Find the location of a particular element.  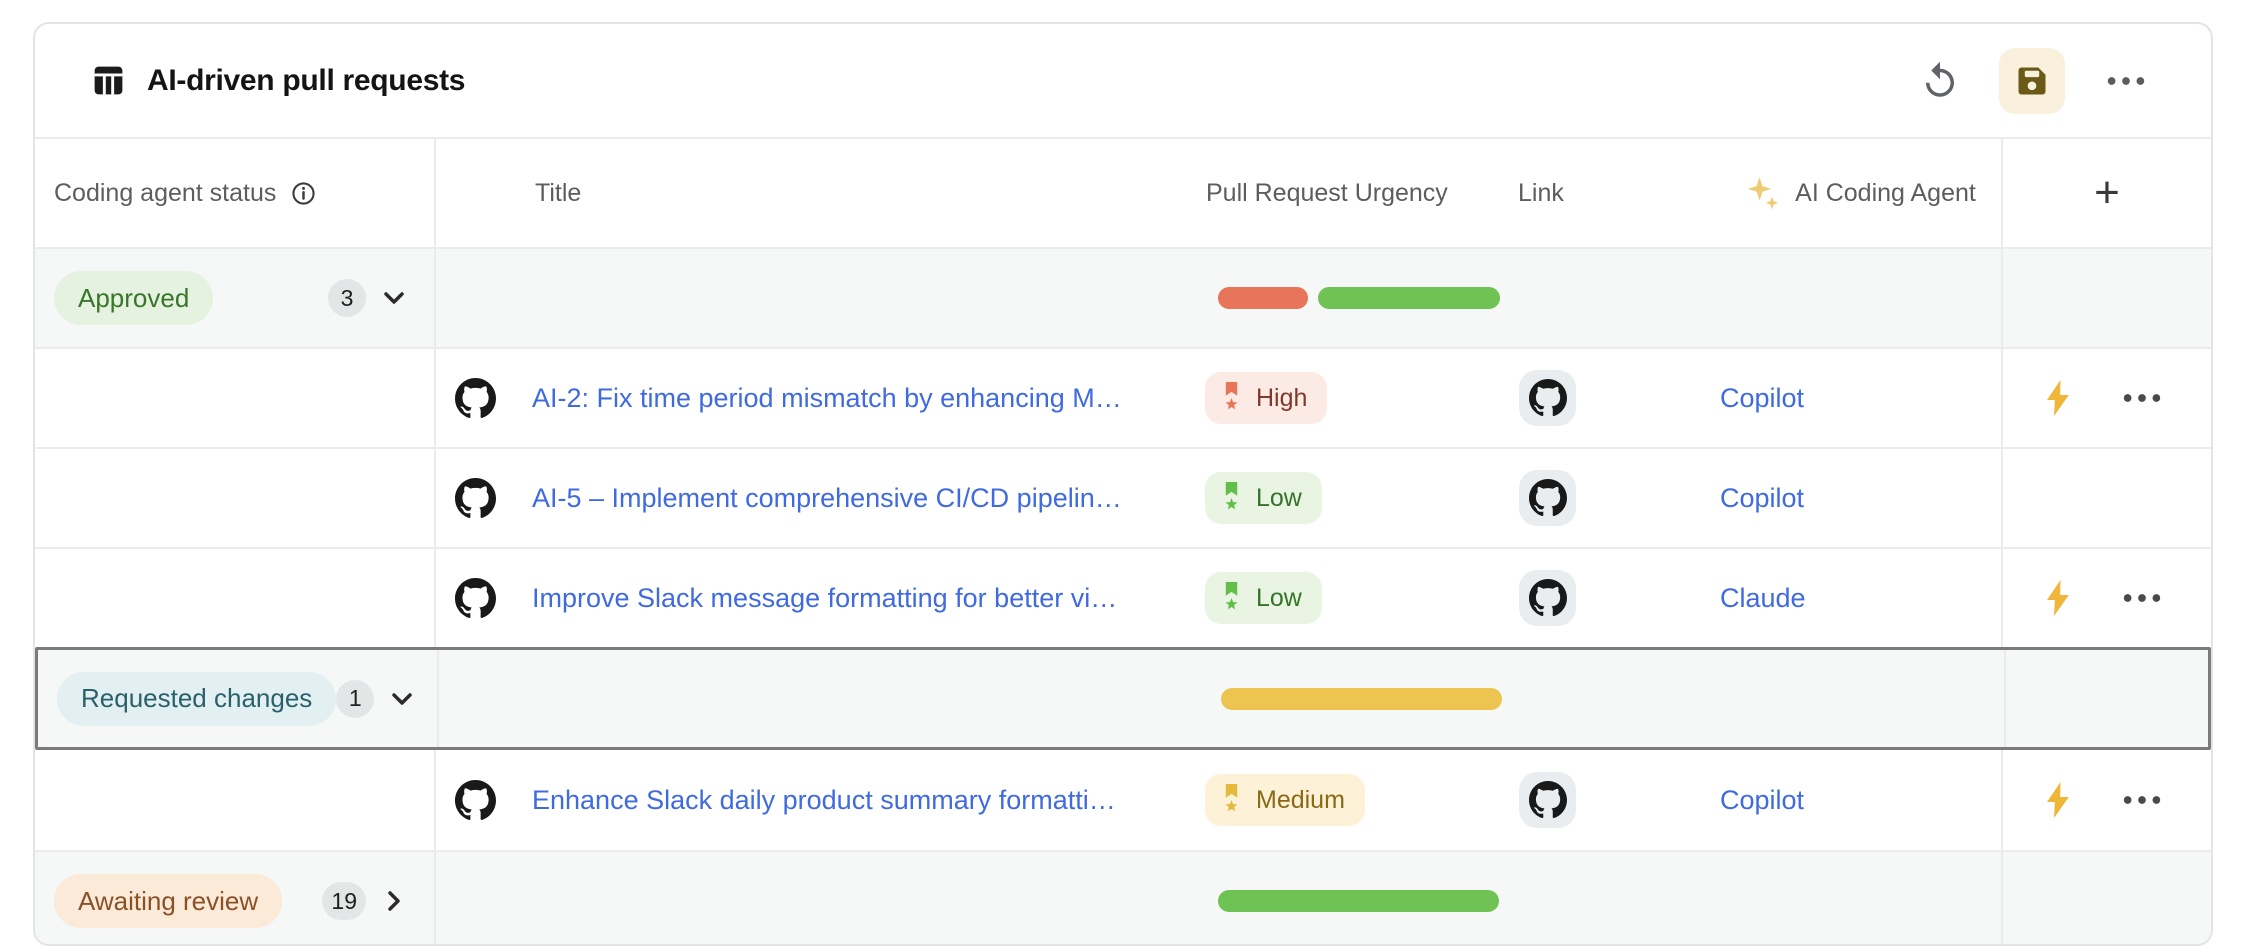

save-button is located at coordinates (2032, 80).